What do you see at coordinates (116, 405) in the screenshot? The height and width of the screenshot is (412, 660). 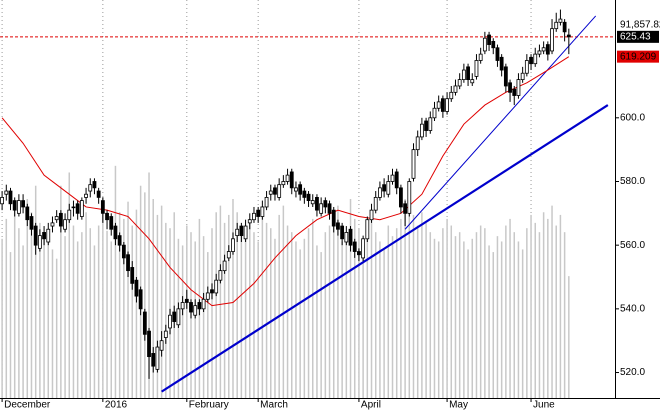 I see `x-tick-label: 2016` at bounding box center [116, 405].